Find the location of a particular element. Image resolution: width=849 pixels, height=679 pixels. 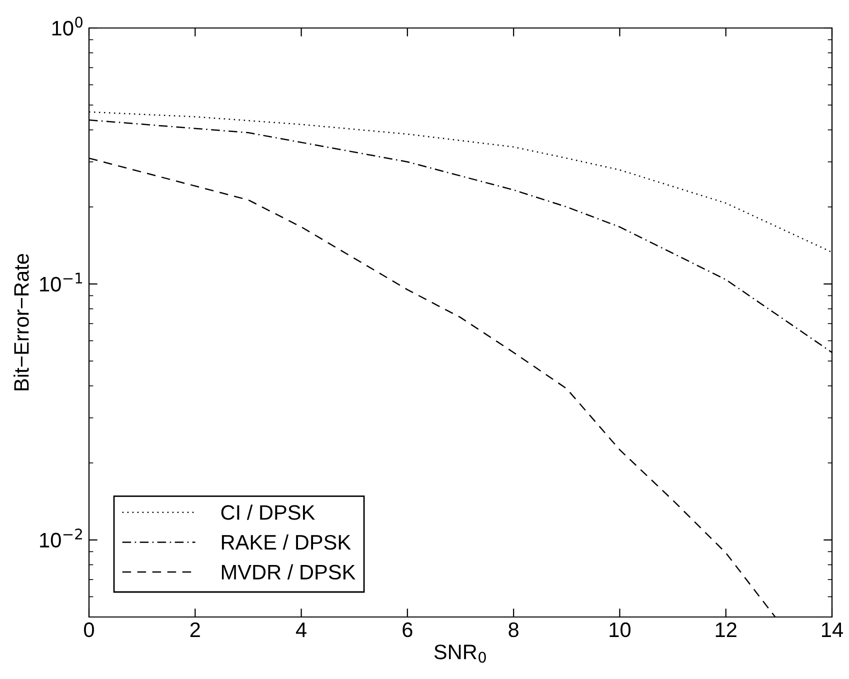

x-tick-label: 6 is located at coordinates (407, 630).